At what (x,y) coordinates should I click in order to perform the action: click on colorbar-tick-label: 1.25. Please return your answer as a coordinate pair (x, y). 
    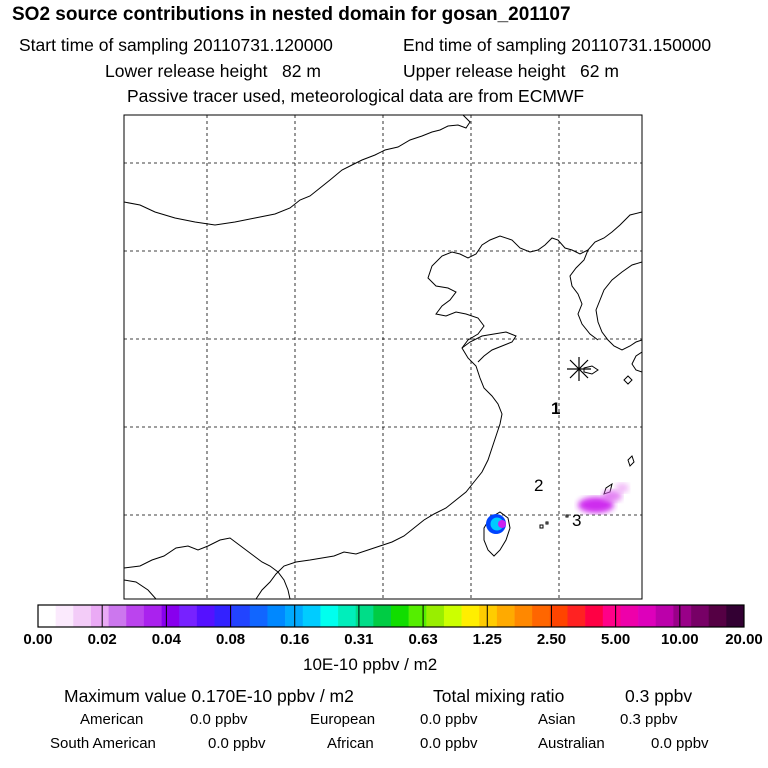
    Looking at the image, I should click on (487, 639).